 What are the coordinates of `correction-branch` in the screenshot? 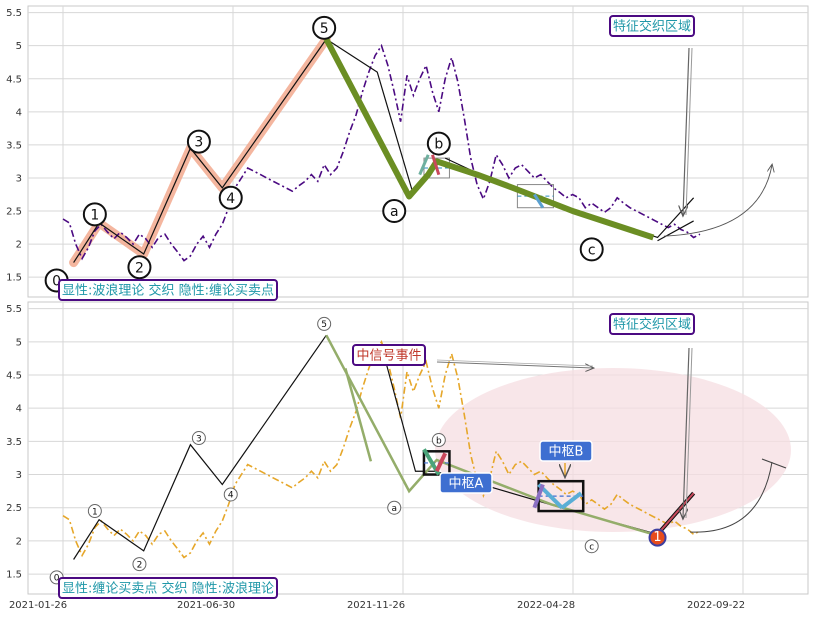 It's located at (358, 415).